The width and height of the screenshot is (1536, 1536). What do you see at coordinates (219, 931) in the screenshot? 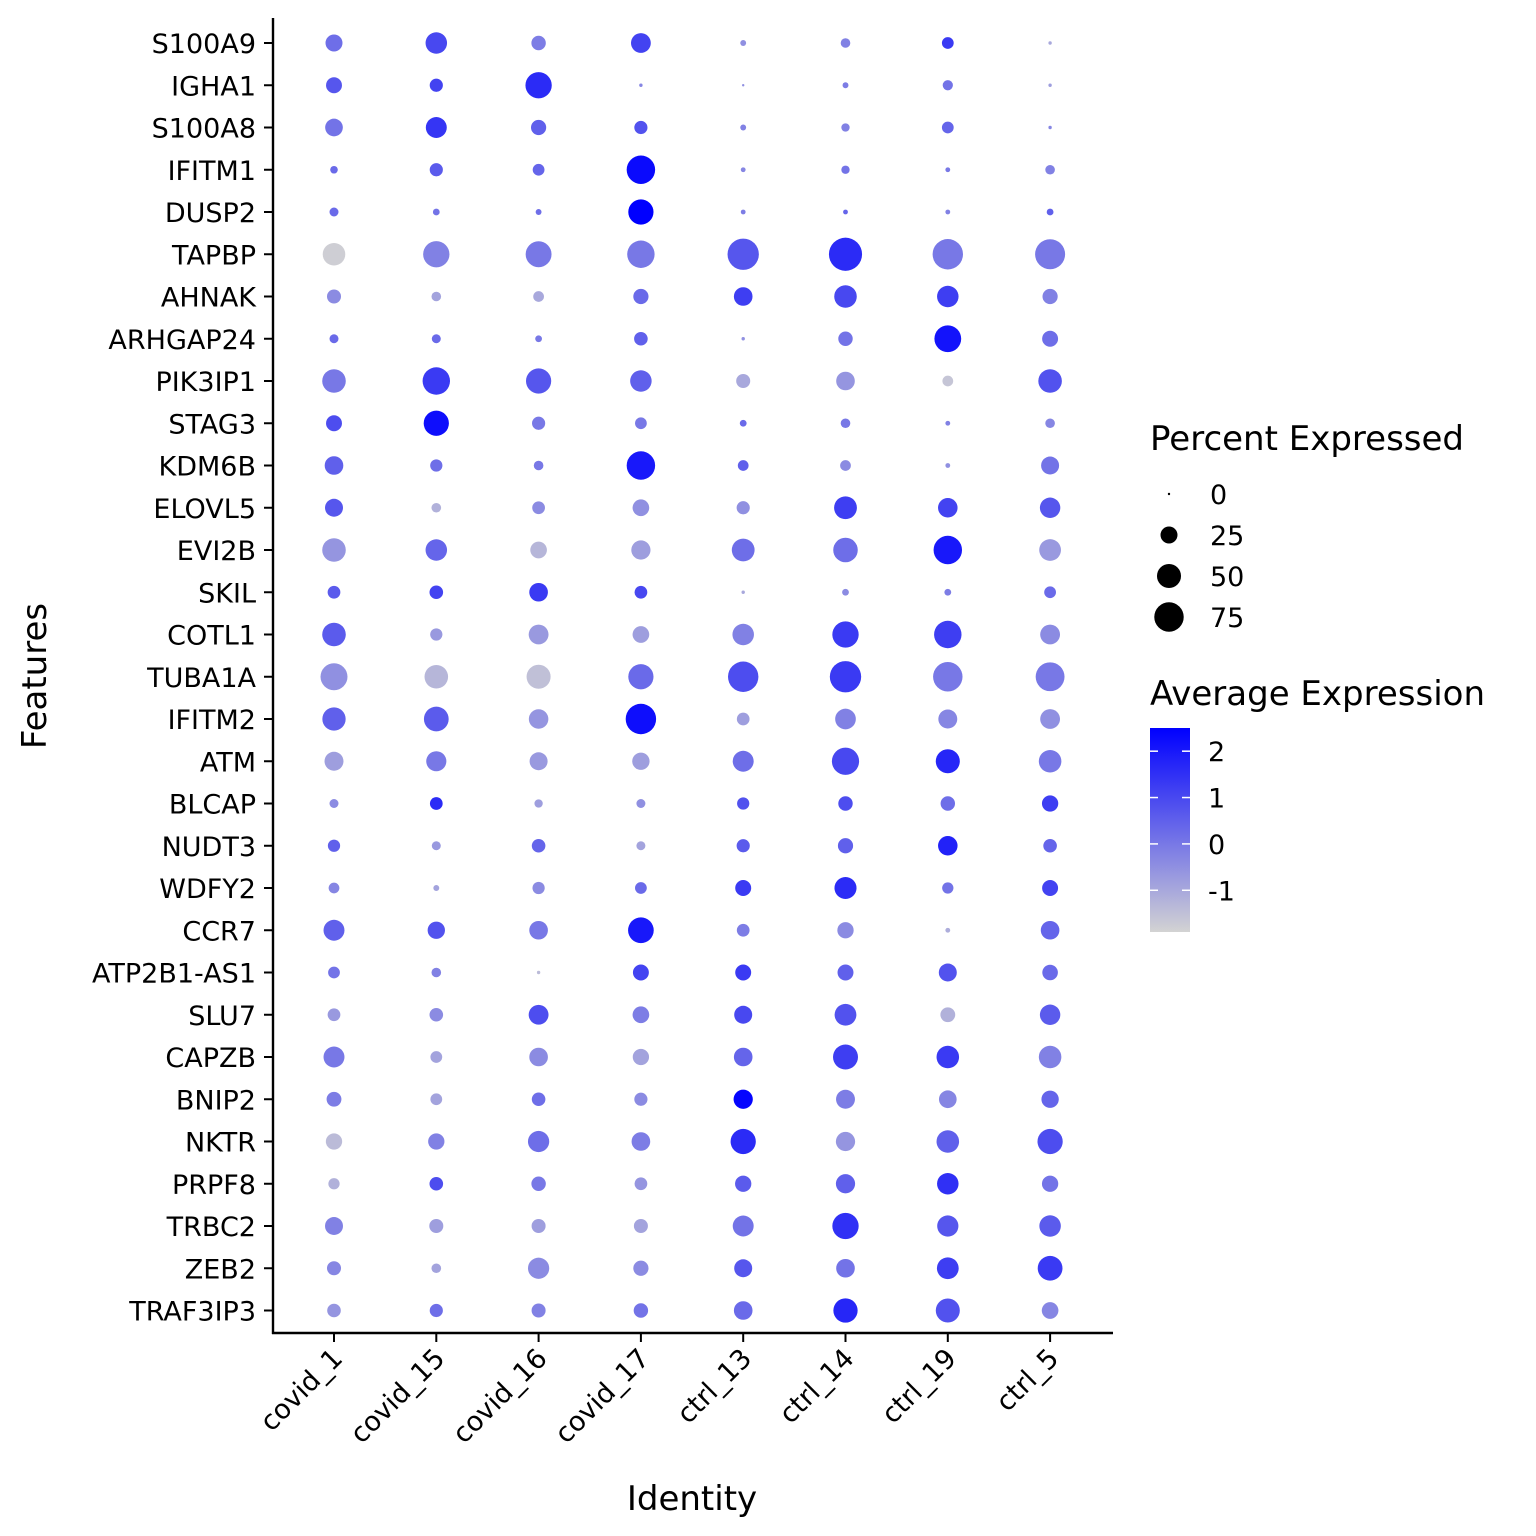
I see `y-tick-label: CCR7` at bounding box center [219, 931].